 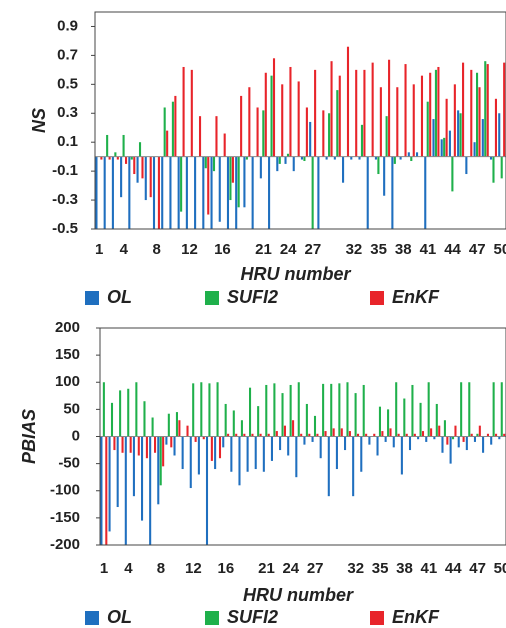 What do you see at coordinates (263, 249) in the screenshot?
I see `x-tick-label: 21` at bounding box center [263, 249].